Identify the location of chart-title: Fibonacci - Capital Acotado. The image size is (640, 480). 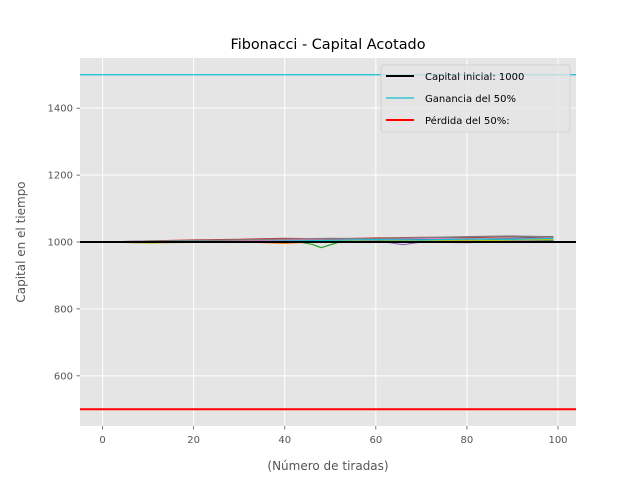
(327, 45).